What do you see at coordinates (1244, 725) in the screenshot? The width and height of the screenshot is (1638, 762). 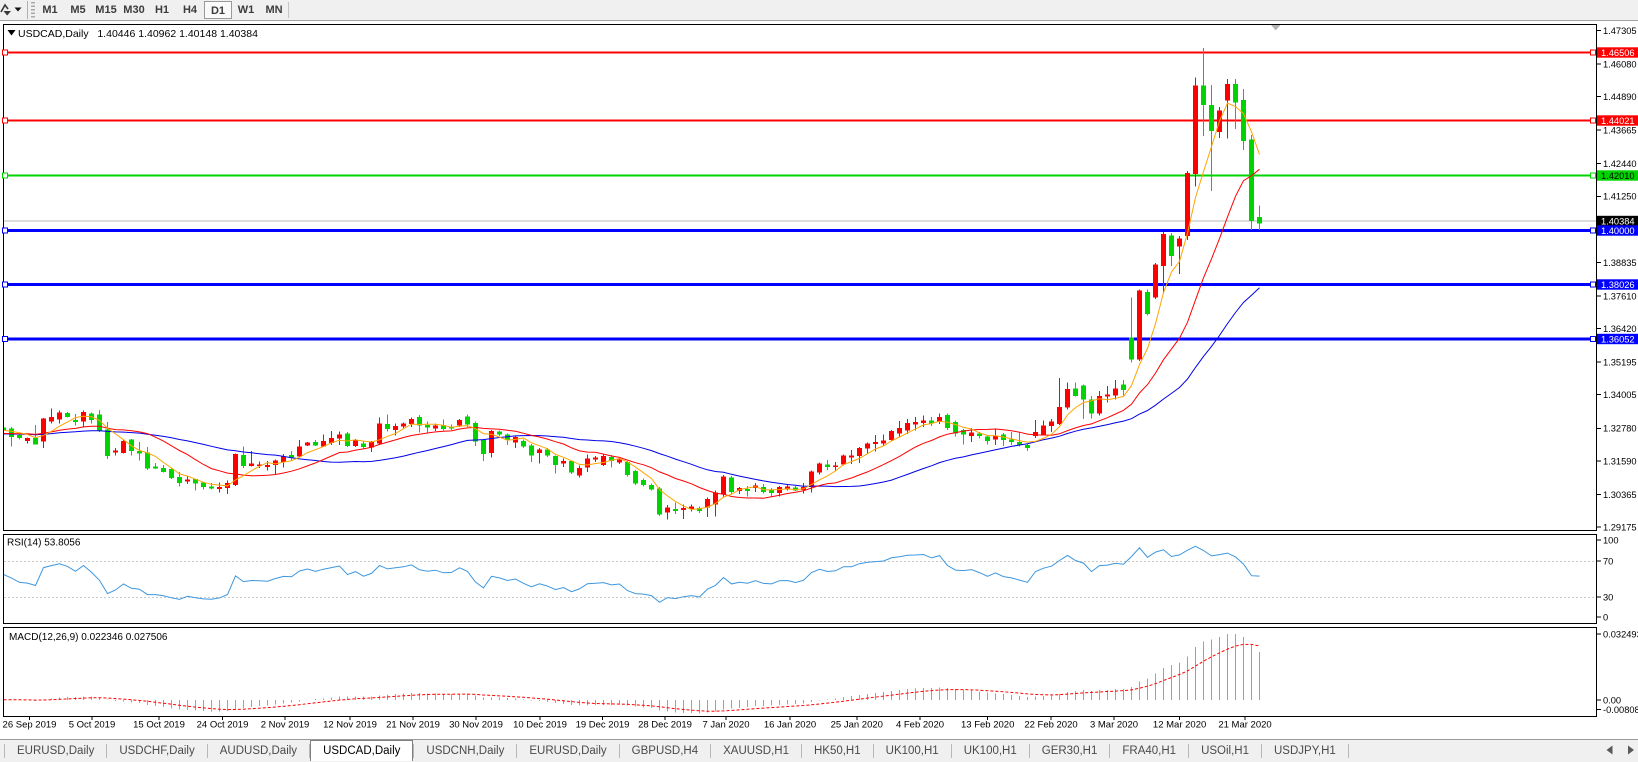 I see `svg-text: 21 Mar 2020` at bounding box center [1244, 725].